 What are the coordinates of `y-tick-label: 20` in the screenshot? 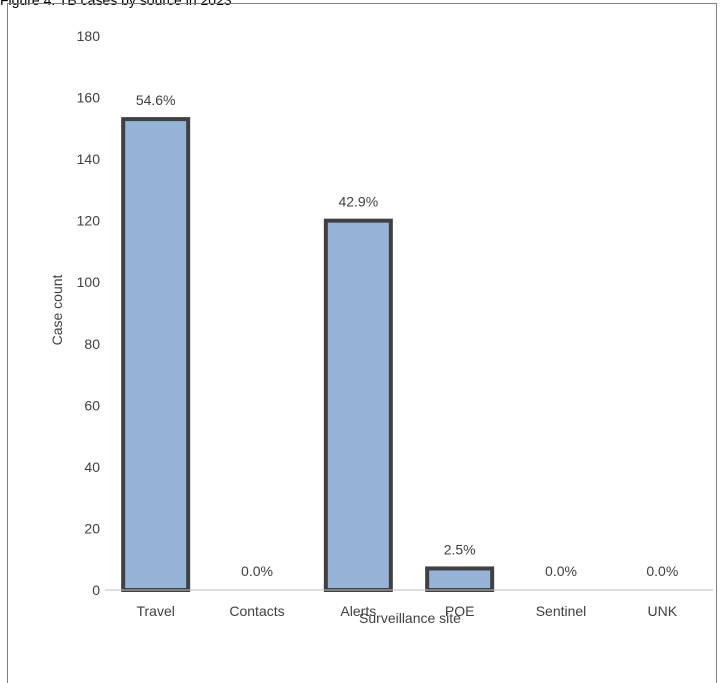 It's located at (92, 528).